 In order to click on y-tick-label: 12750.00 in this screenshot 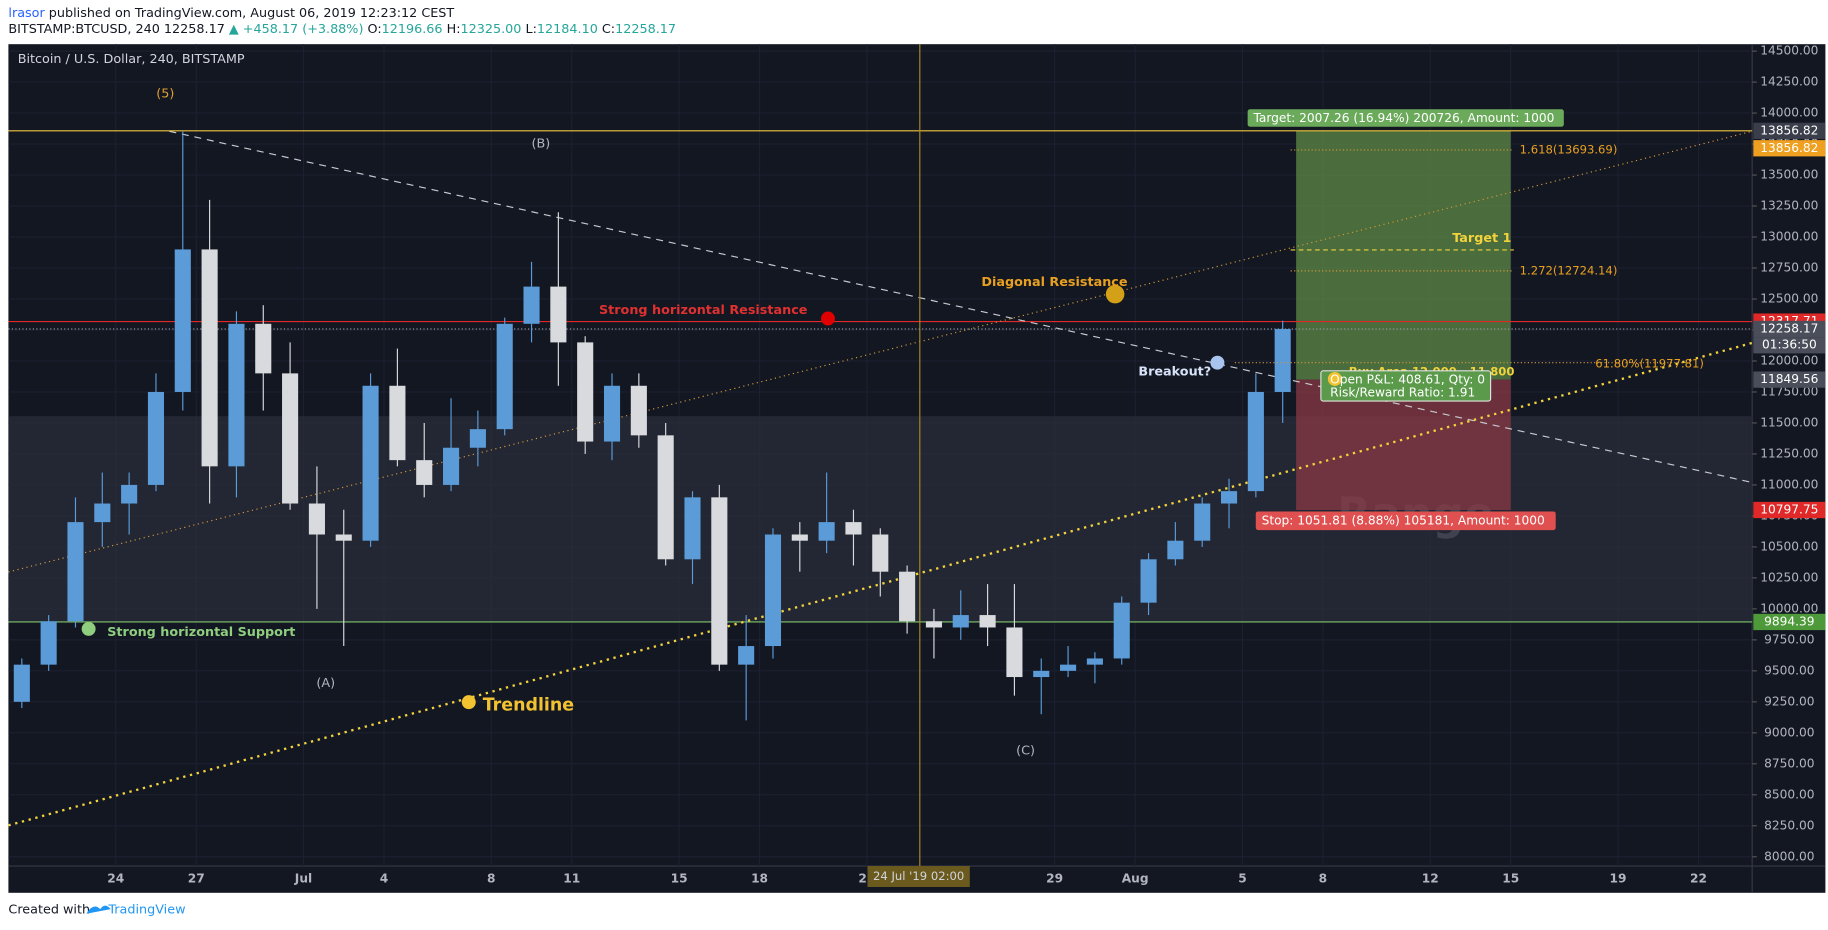, I will do `click(1789, 268)`.